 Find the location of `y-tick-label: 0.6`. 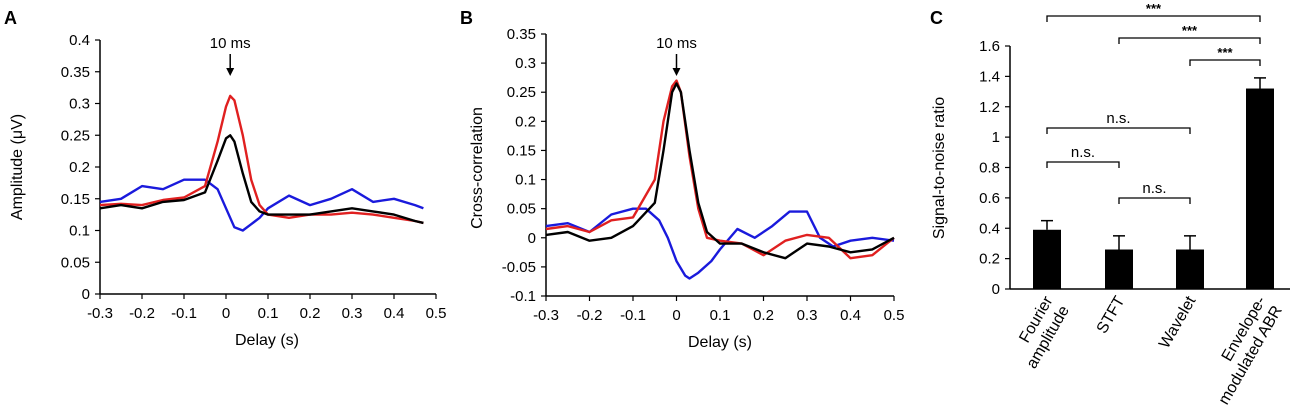

y-tick-label: 0.6 is located at coordinates (989, 198).